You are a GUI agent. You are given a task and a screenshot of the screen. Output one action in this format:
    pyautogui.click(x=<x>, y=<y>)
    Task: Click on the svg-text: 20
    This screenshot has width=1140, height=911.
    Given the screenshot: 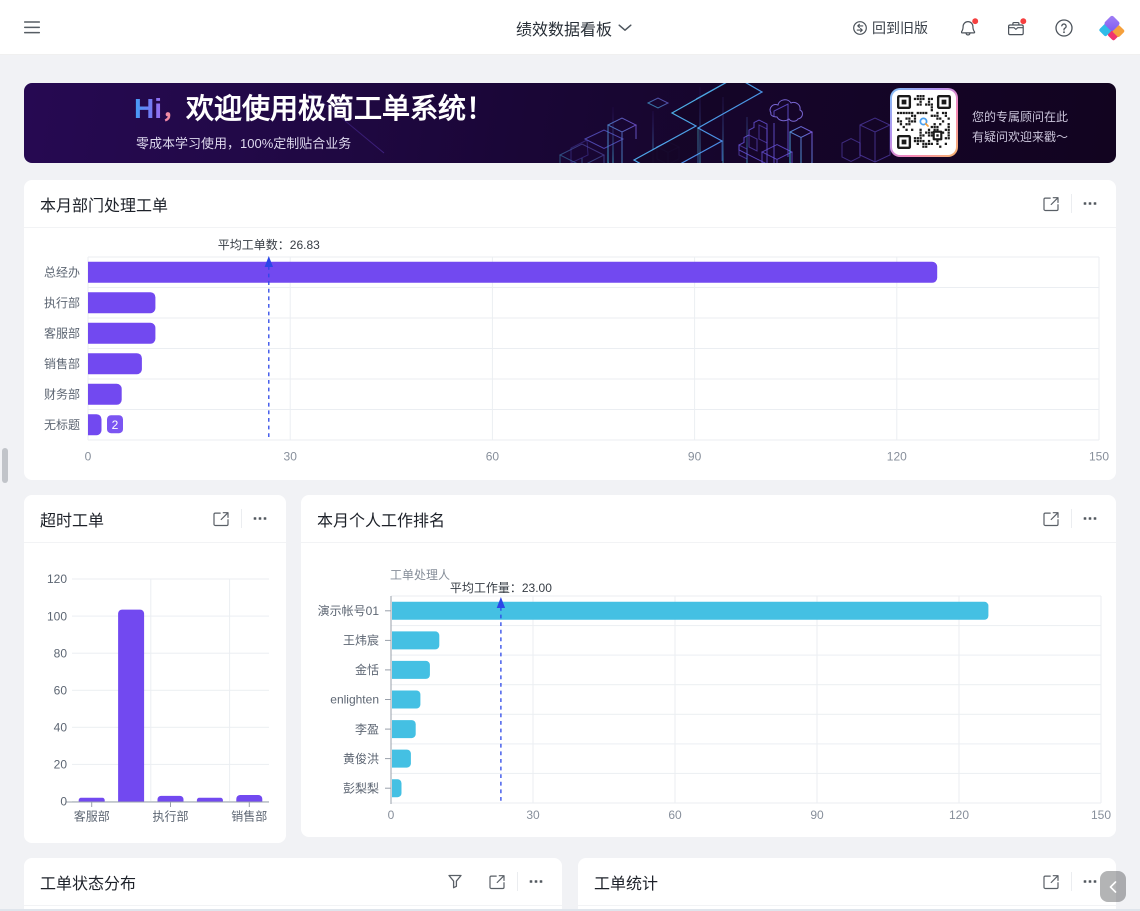 What is the action you would take?
    pyautogui.click(x=61, y=765)
    